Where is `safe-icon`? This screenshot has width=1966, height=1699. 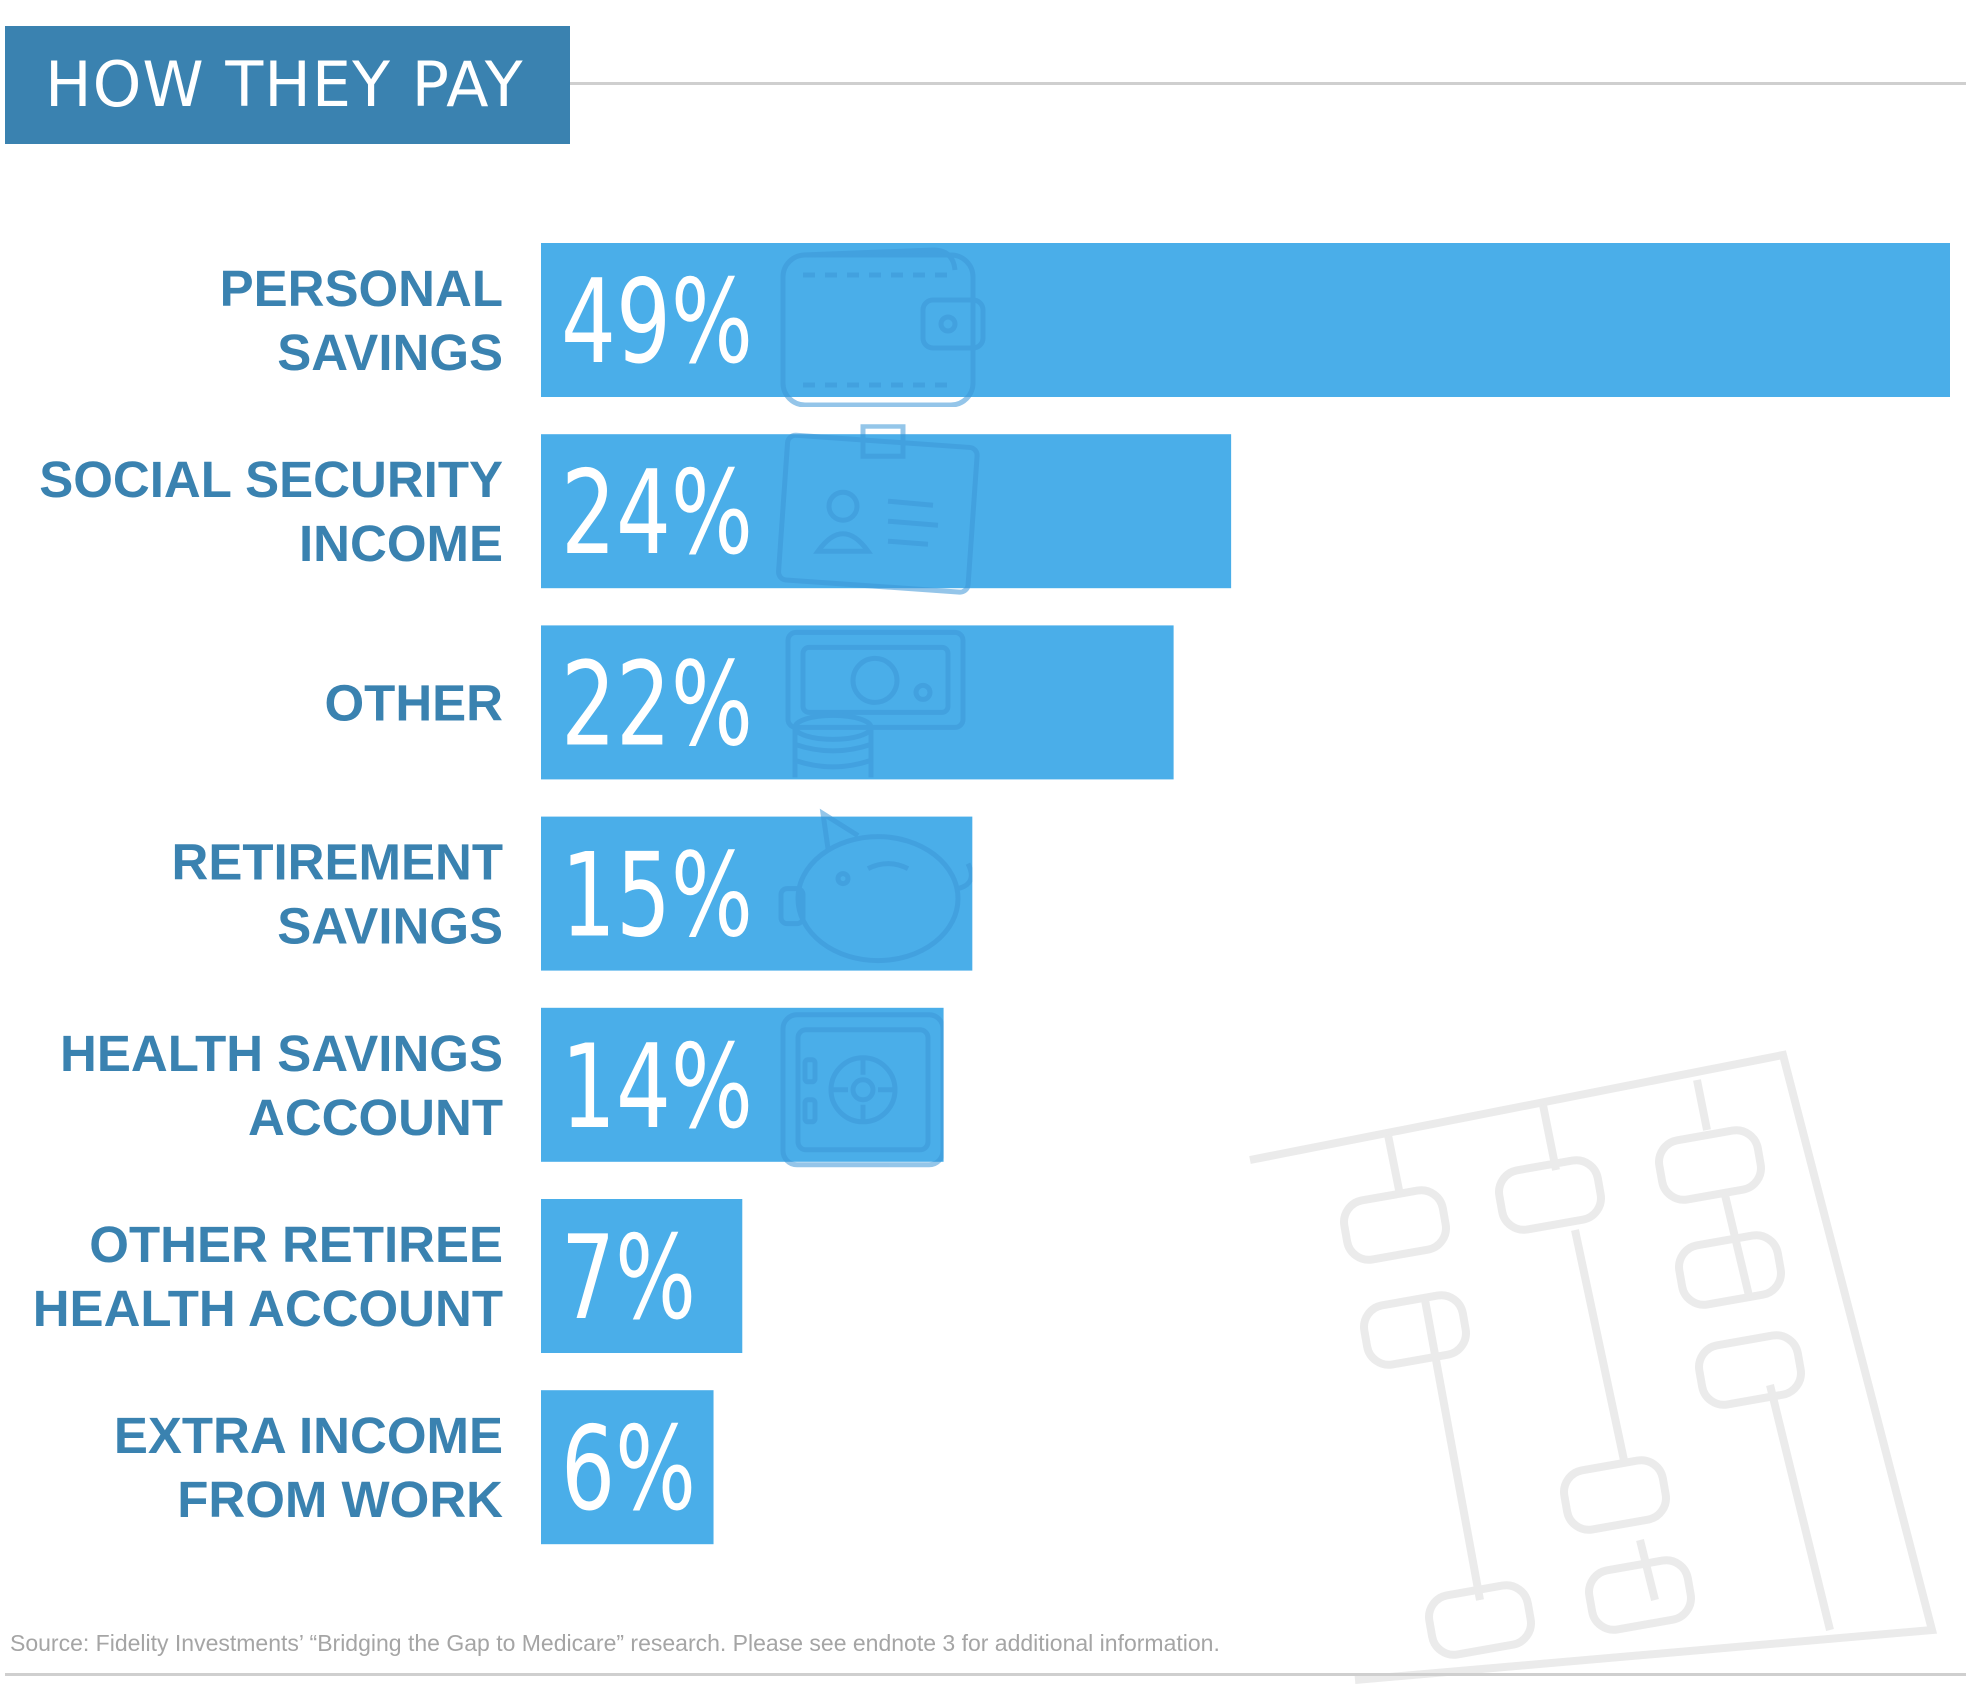 safe-icon is located at coordinates (862, 1090).